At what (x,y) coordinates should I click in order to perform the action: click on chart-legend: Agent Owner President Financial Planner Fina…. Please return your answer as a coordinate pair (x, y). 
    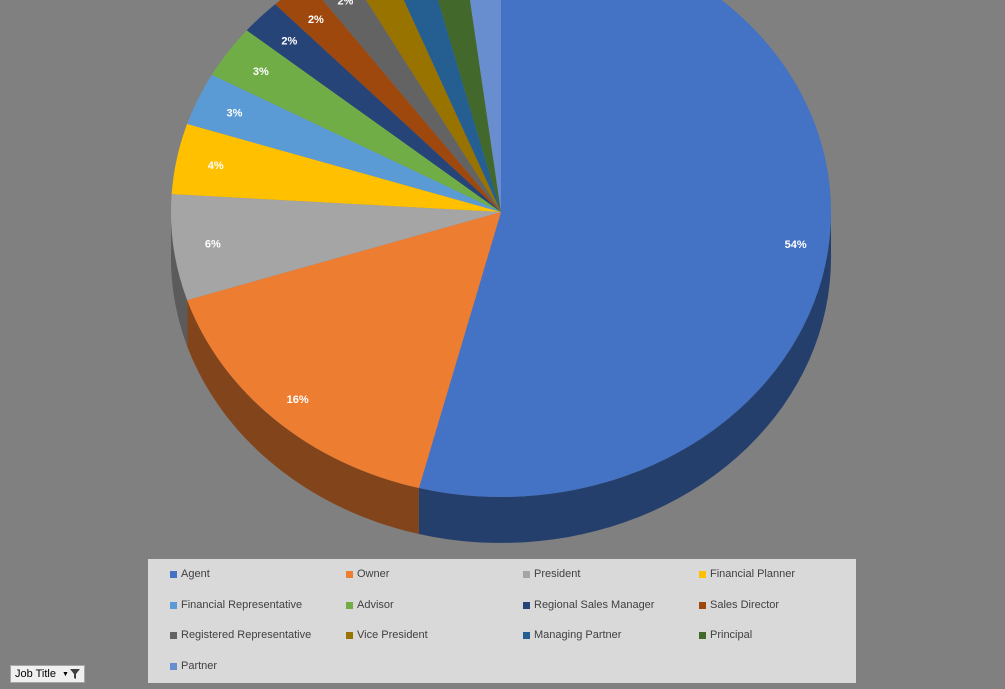
    Looking at the image, I should click on (502, 621).